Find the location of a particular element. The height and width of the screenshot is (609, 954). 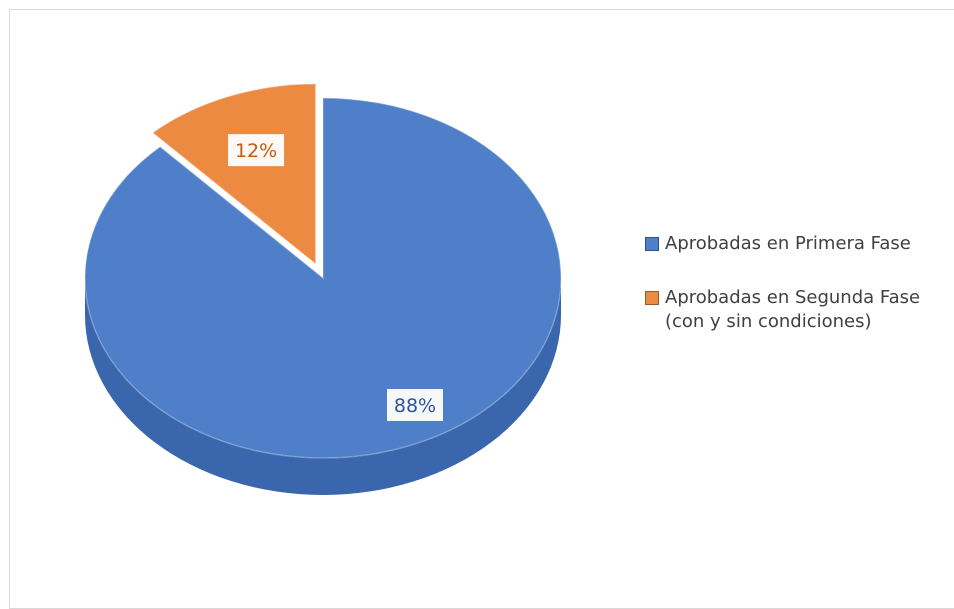

data-label-0: 88% is located at coordinates (415, 405).